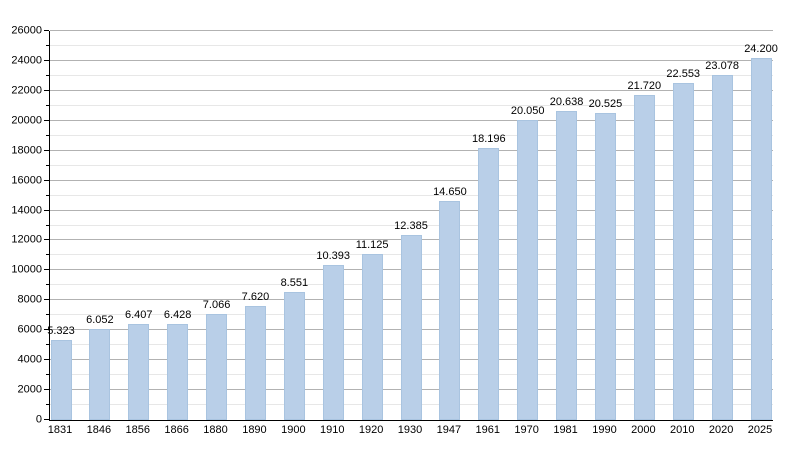 The width and height of the screenshot is (800, 450). What do you see at coordinates (450, 310) in the screenshot?
I see `bar-1947` at bounding box center [450, 310].